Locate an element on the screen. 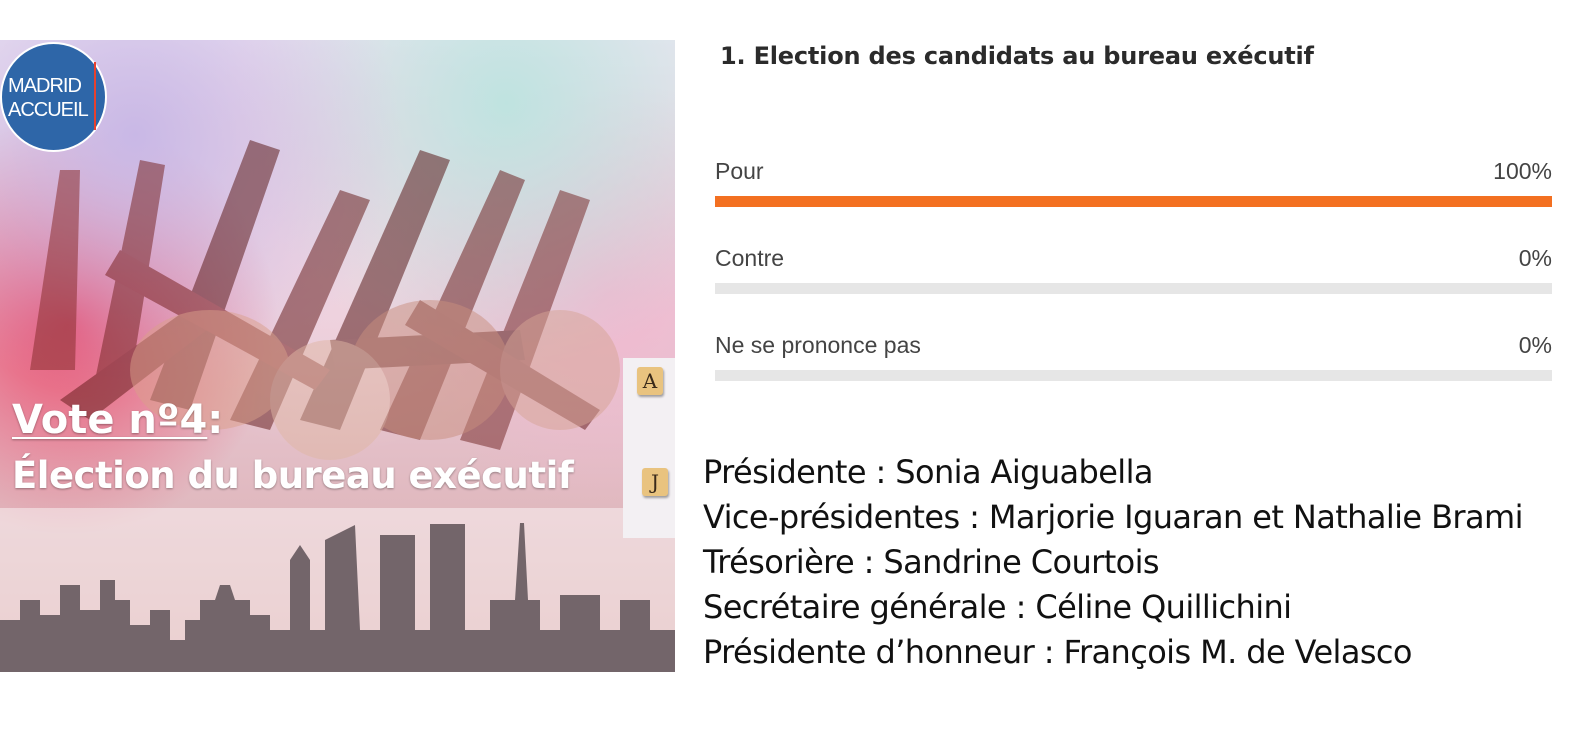 The image size is (1578, 731). result-presidente: Présidente : Sonia Aiguabella is located at coordinates (928, 472).